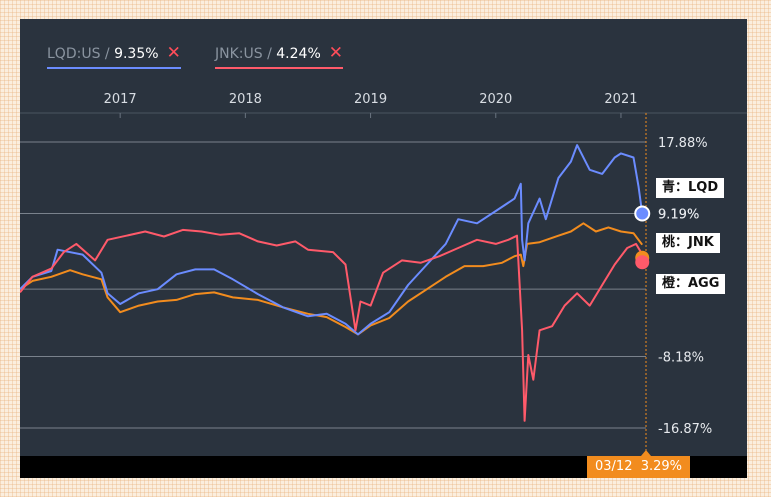 This screenshot has height=497, width=771. Describe the element at coordinates (239, 54) in the screenshot. I see `legend-symbol-jnk: JNK:US` at that location.